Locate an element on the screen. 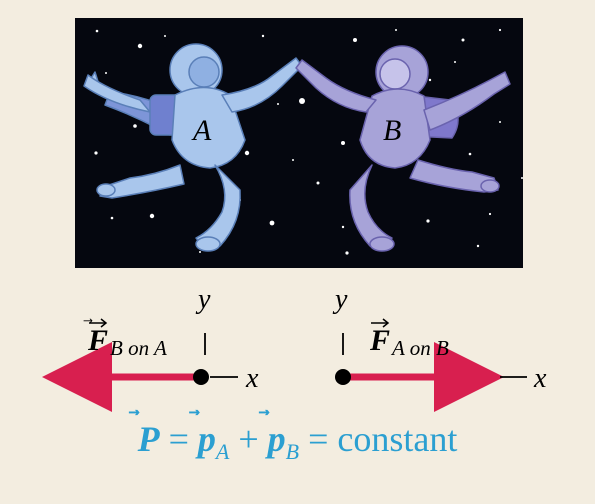 The width and height of the screenshot is (595, 504). momentum-b-vector: ⃗p is located at coordinates (277, 439).